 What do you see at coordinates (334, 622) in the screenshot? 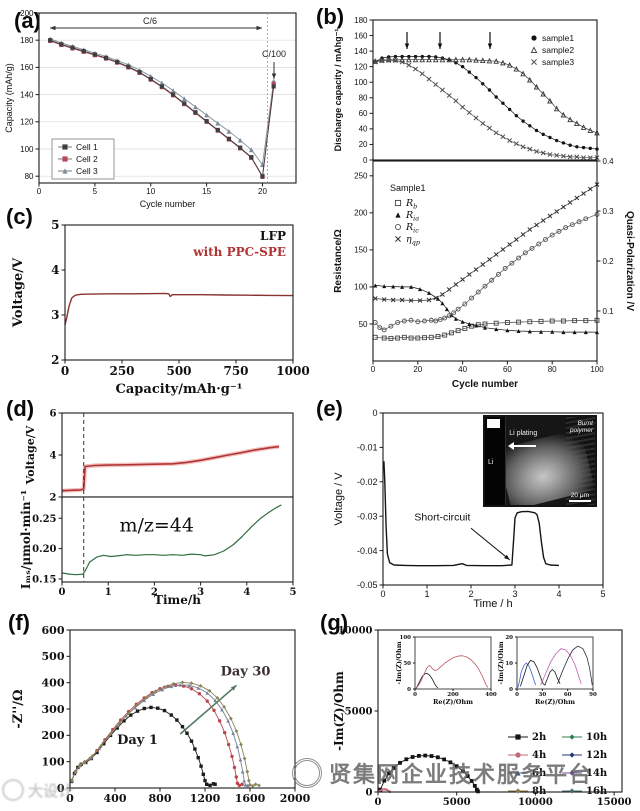
I see `panel-label-g: (g)` at bounding box center [334, 622].